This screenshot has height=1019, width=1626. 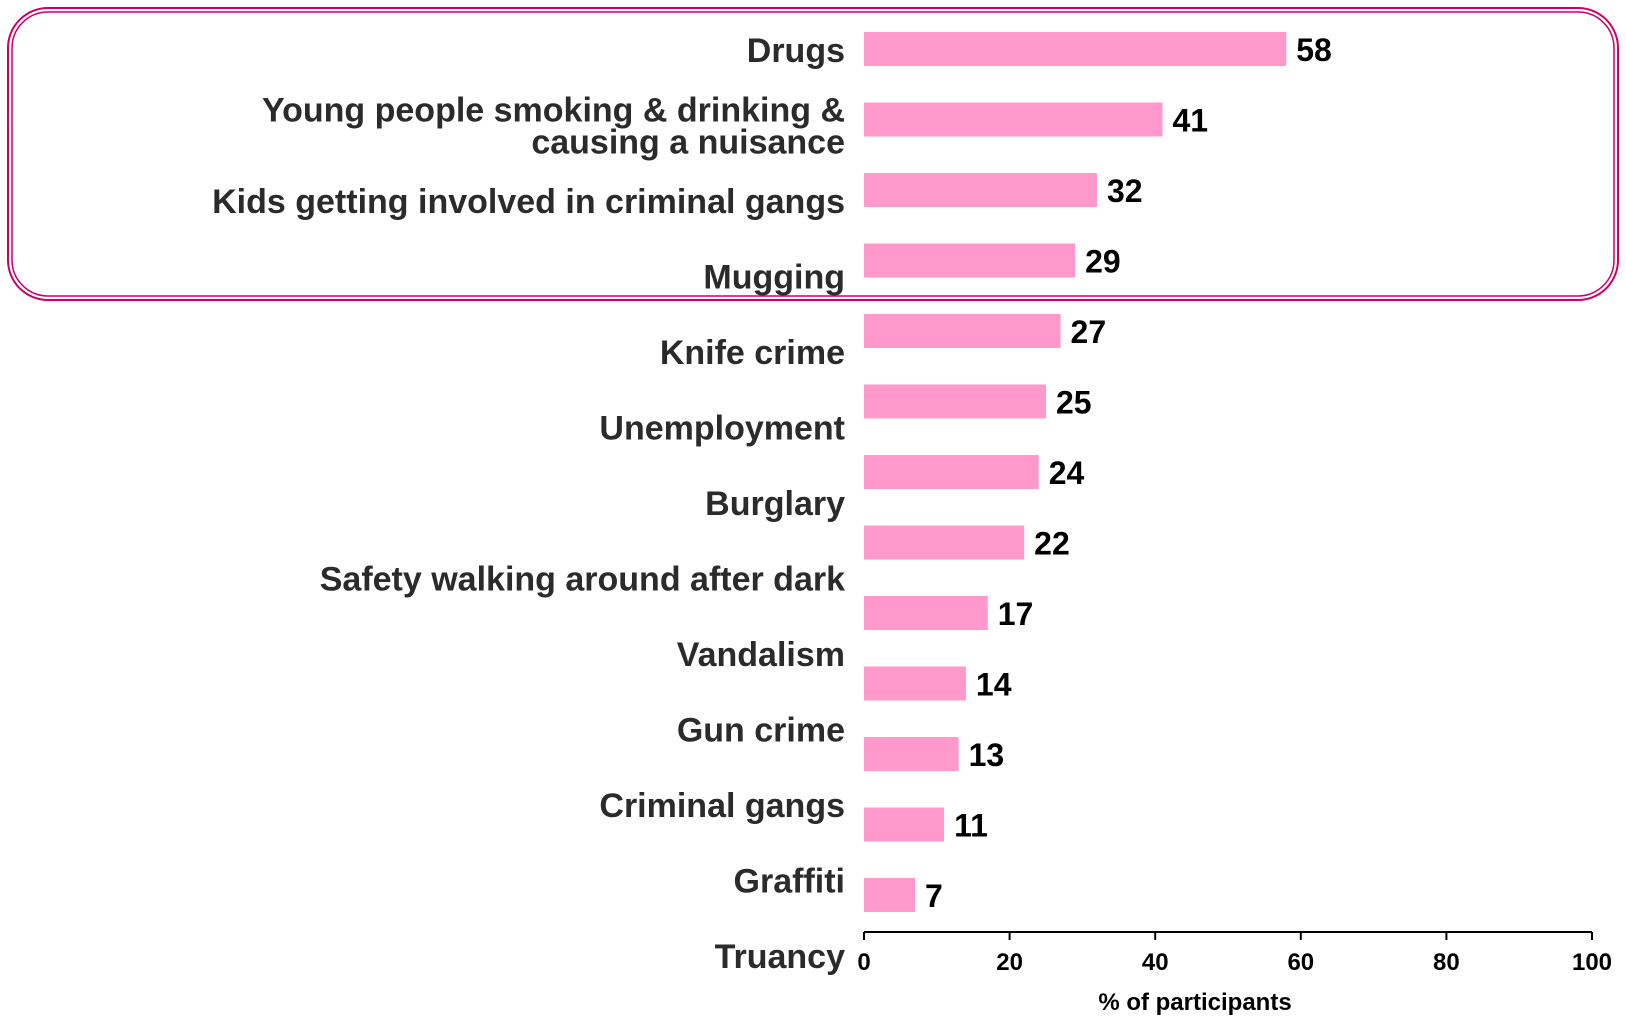 I want to click on data-label-11: 13, so click(x=987, y=755).